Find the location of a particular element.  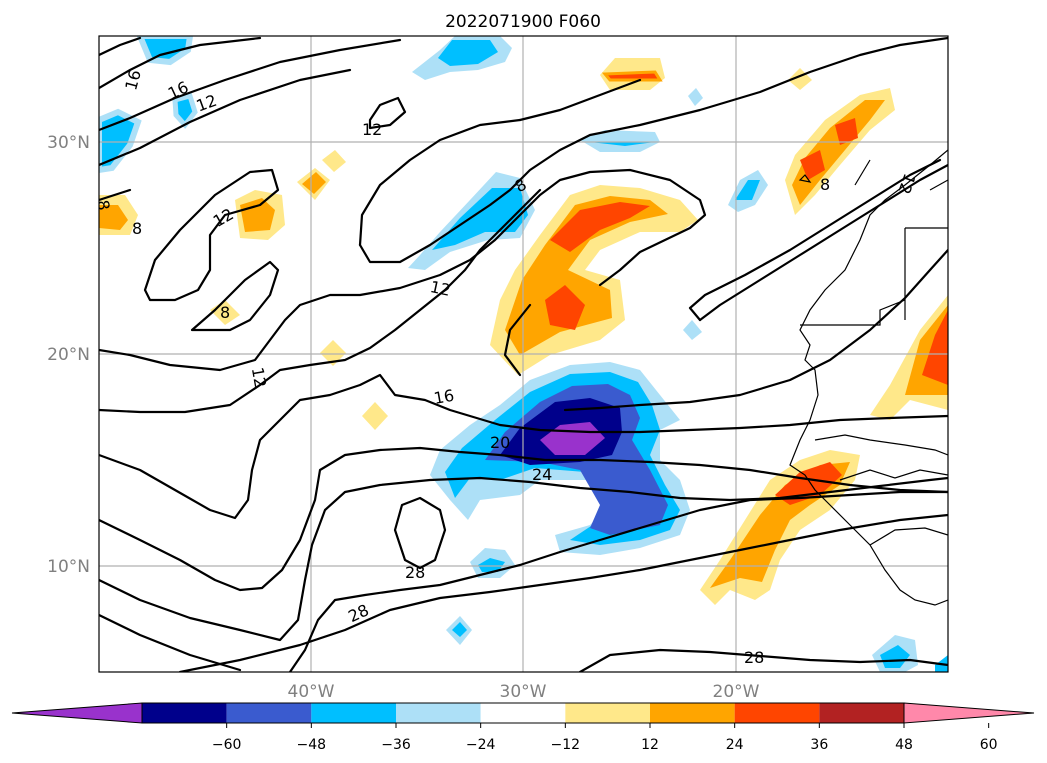

colorbar-tick-label: 60 is located at coordinates (989, 745).